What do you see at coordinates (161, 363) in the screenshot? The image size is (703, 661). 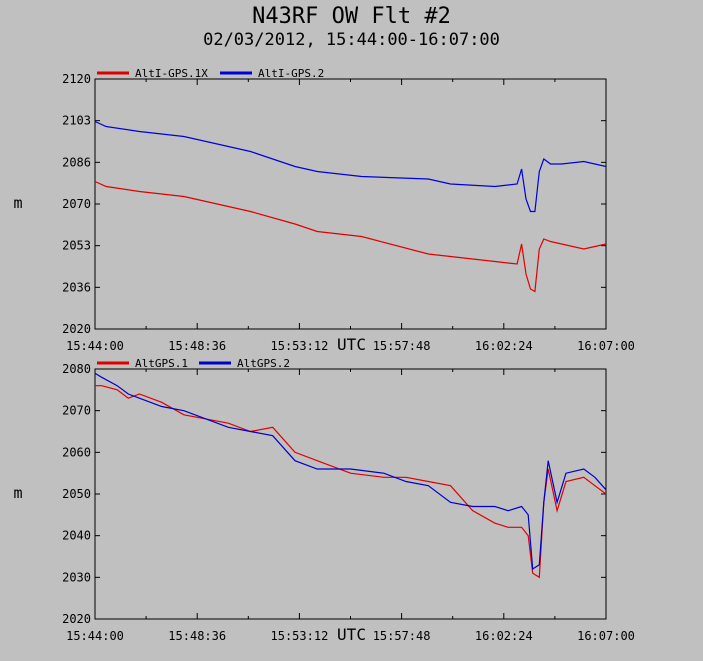 I see `legend-label: AltGPS.1` at bounding box center [161, 363].